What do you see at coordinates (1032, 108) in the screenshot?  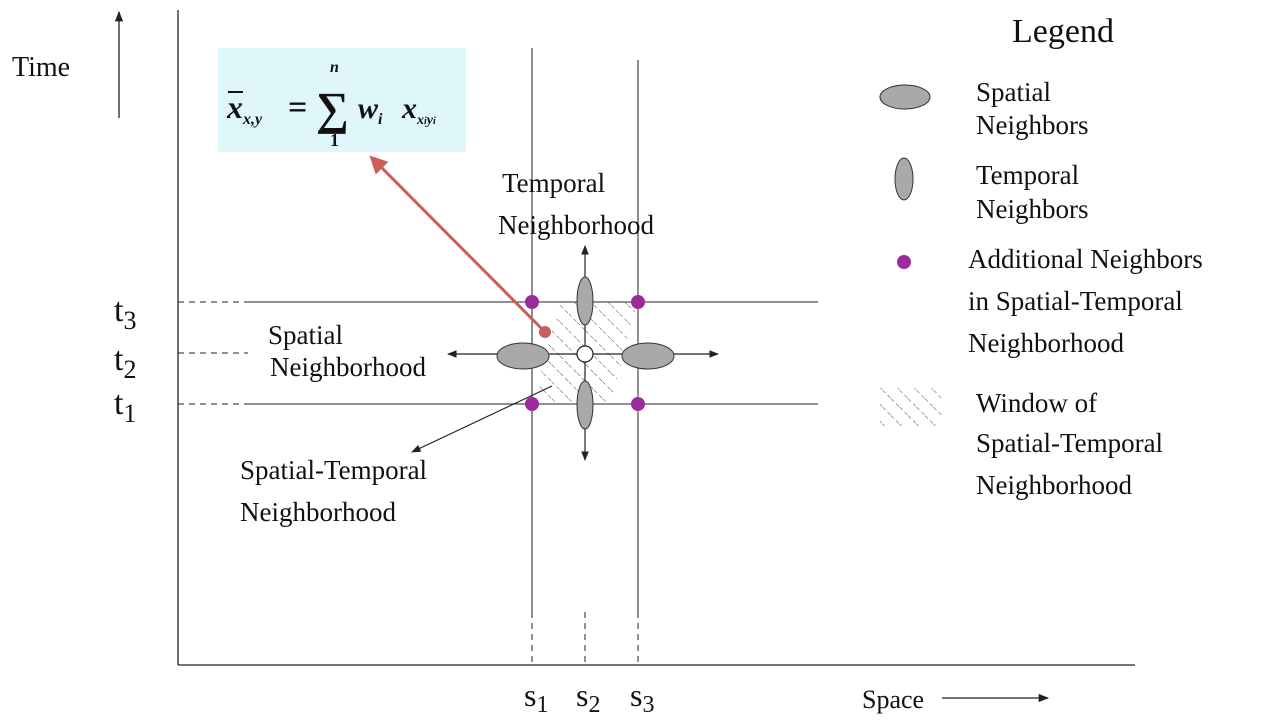 I see `legend-item-spatial-neighbors: Spatial Neighbors` at bounding box center [1032, 108].